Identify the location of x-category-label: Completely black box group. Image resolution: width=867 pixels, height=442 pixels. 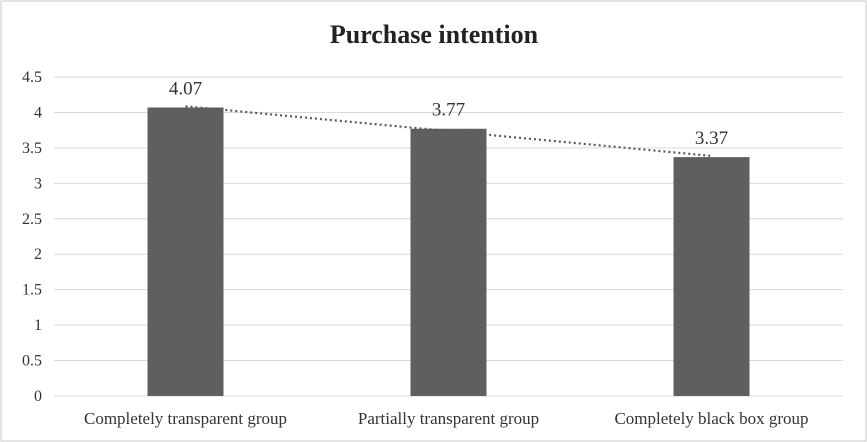
(711, 418).